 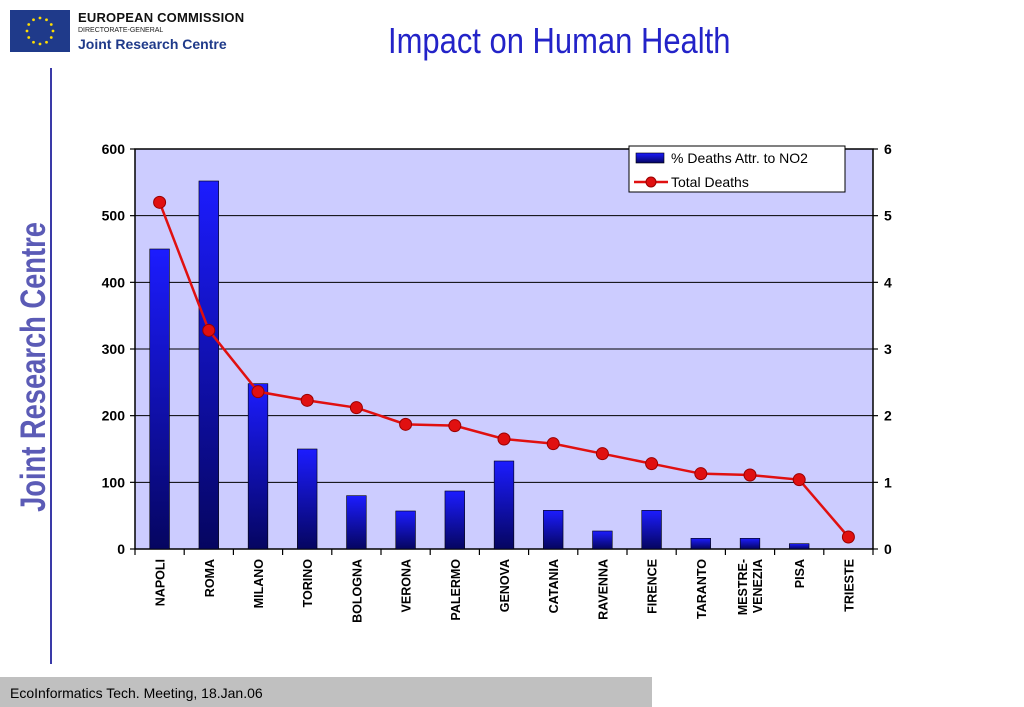 I want to click on vertical-divider, so click(x=51, y=366).